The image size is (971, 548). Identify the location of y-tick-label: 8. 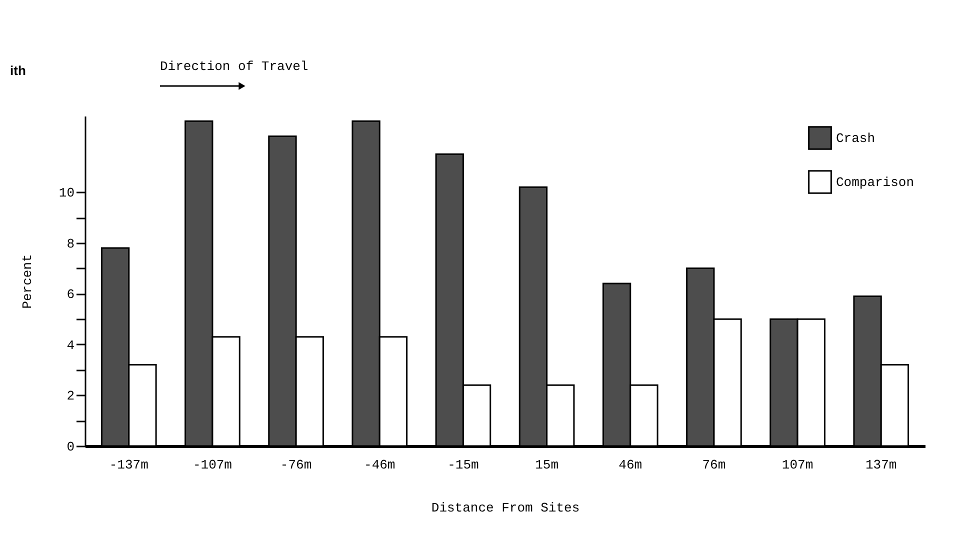
(70, 244).